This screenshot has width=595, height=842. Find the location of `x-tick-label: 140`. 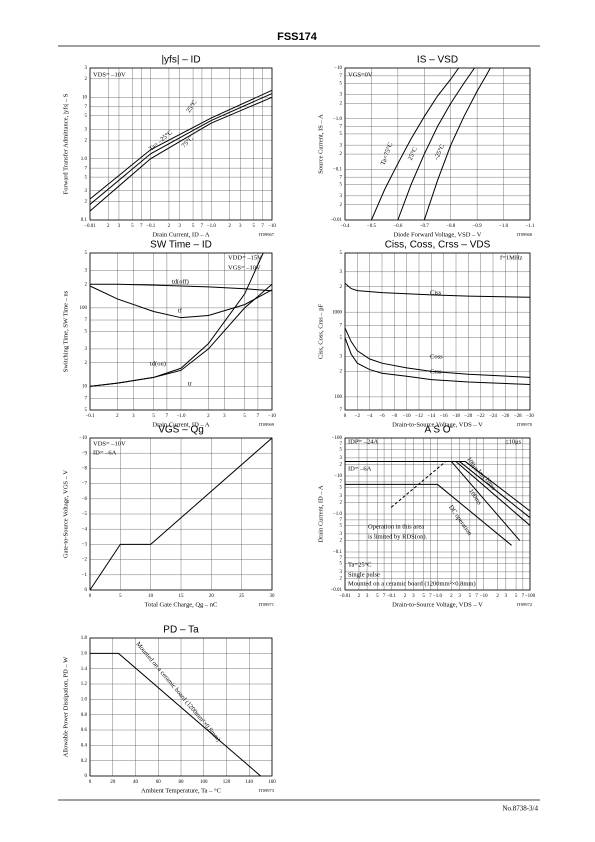

x-tick-label: 140 is located at coordinates (250, 782).